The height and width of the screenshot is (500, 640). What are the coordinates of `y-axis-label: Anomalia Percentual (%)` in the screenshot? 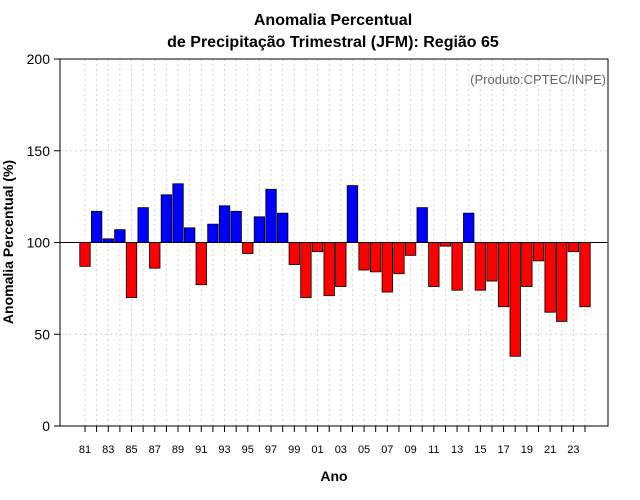 It's located at (8, 242).